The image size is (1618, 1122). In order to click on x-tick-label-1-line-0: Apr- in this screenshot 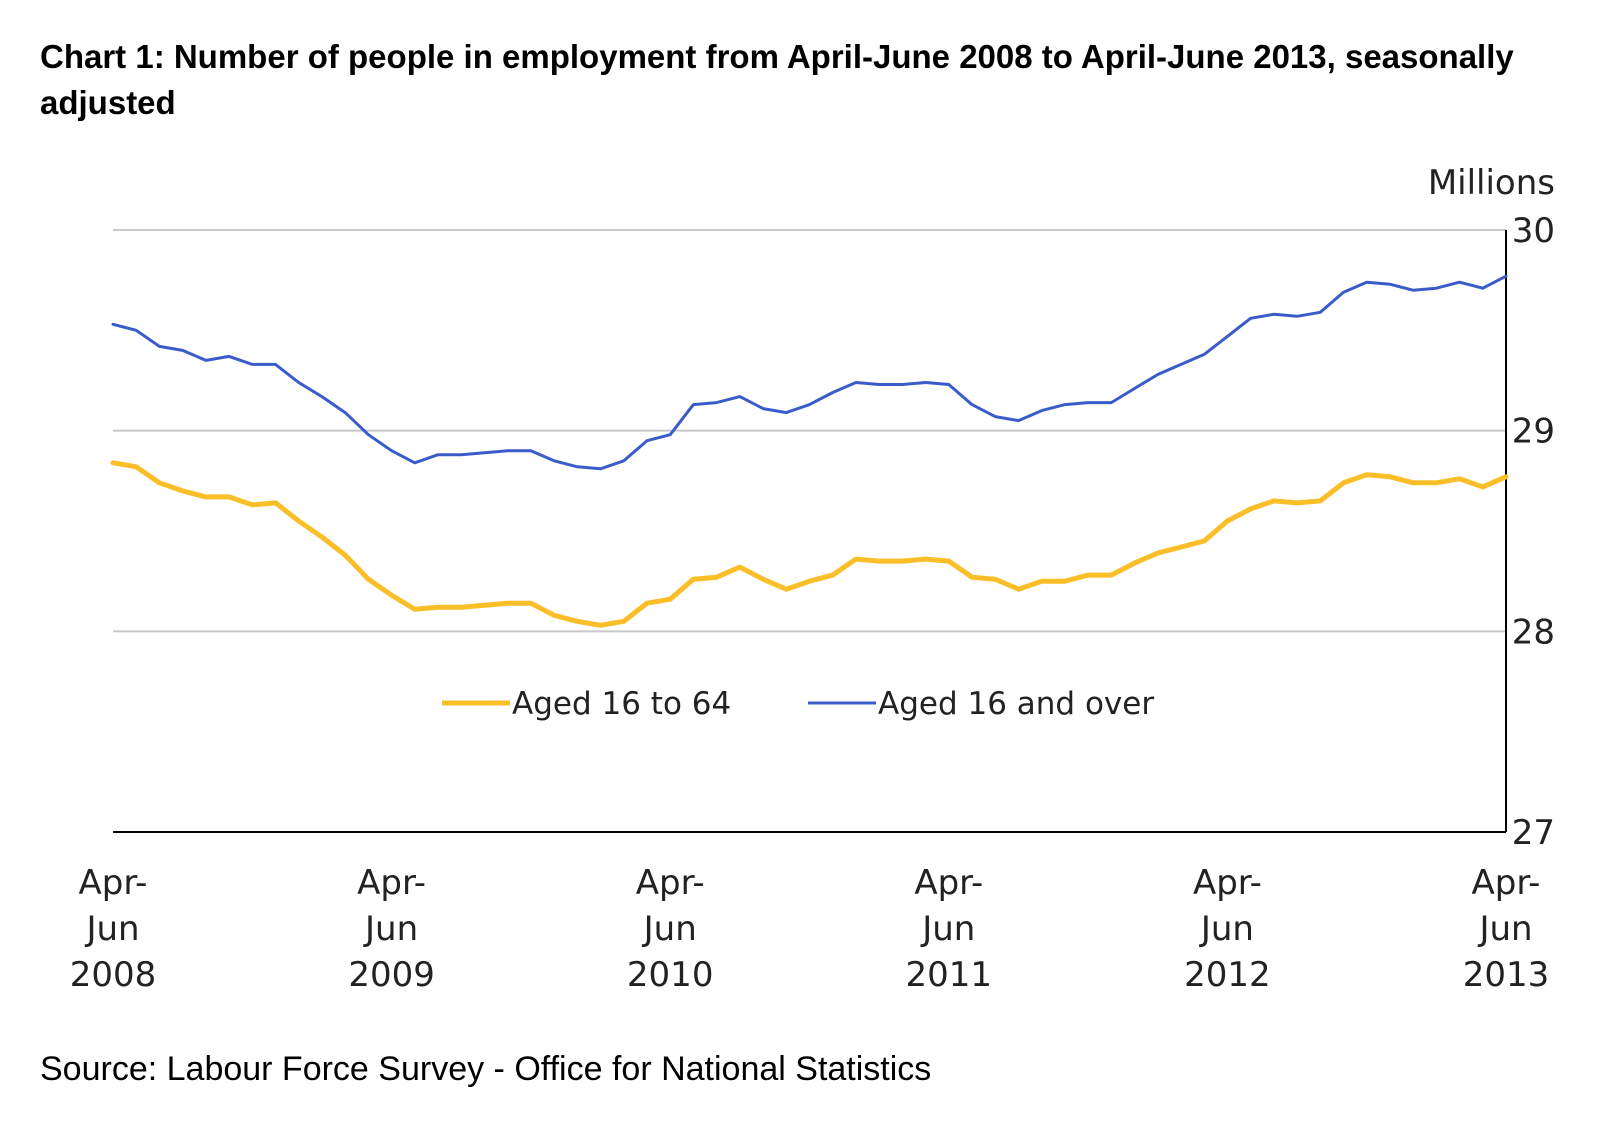, I will do `click(391, 883)`.